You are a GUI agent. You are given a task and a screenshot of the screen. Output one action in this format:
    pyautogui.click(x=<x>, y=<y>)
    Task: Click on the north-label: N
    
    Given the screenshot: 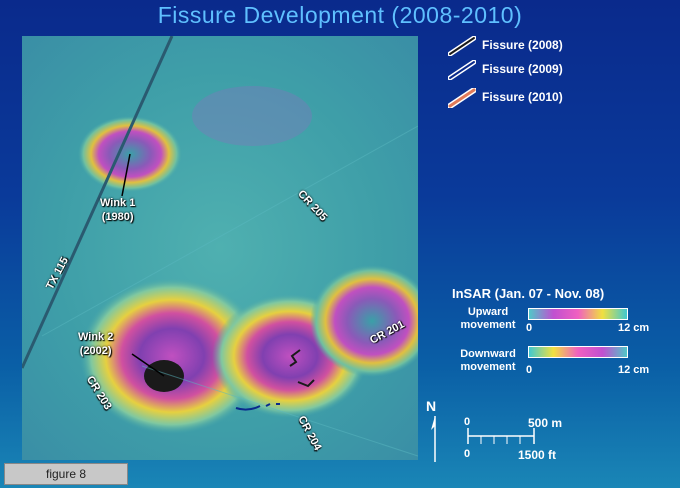 What is the action you would take?
    pyautogui.click(x=431, y=406)
    